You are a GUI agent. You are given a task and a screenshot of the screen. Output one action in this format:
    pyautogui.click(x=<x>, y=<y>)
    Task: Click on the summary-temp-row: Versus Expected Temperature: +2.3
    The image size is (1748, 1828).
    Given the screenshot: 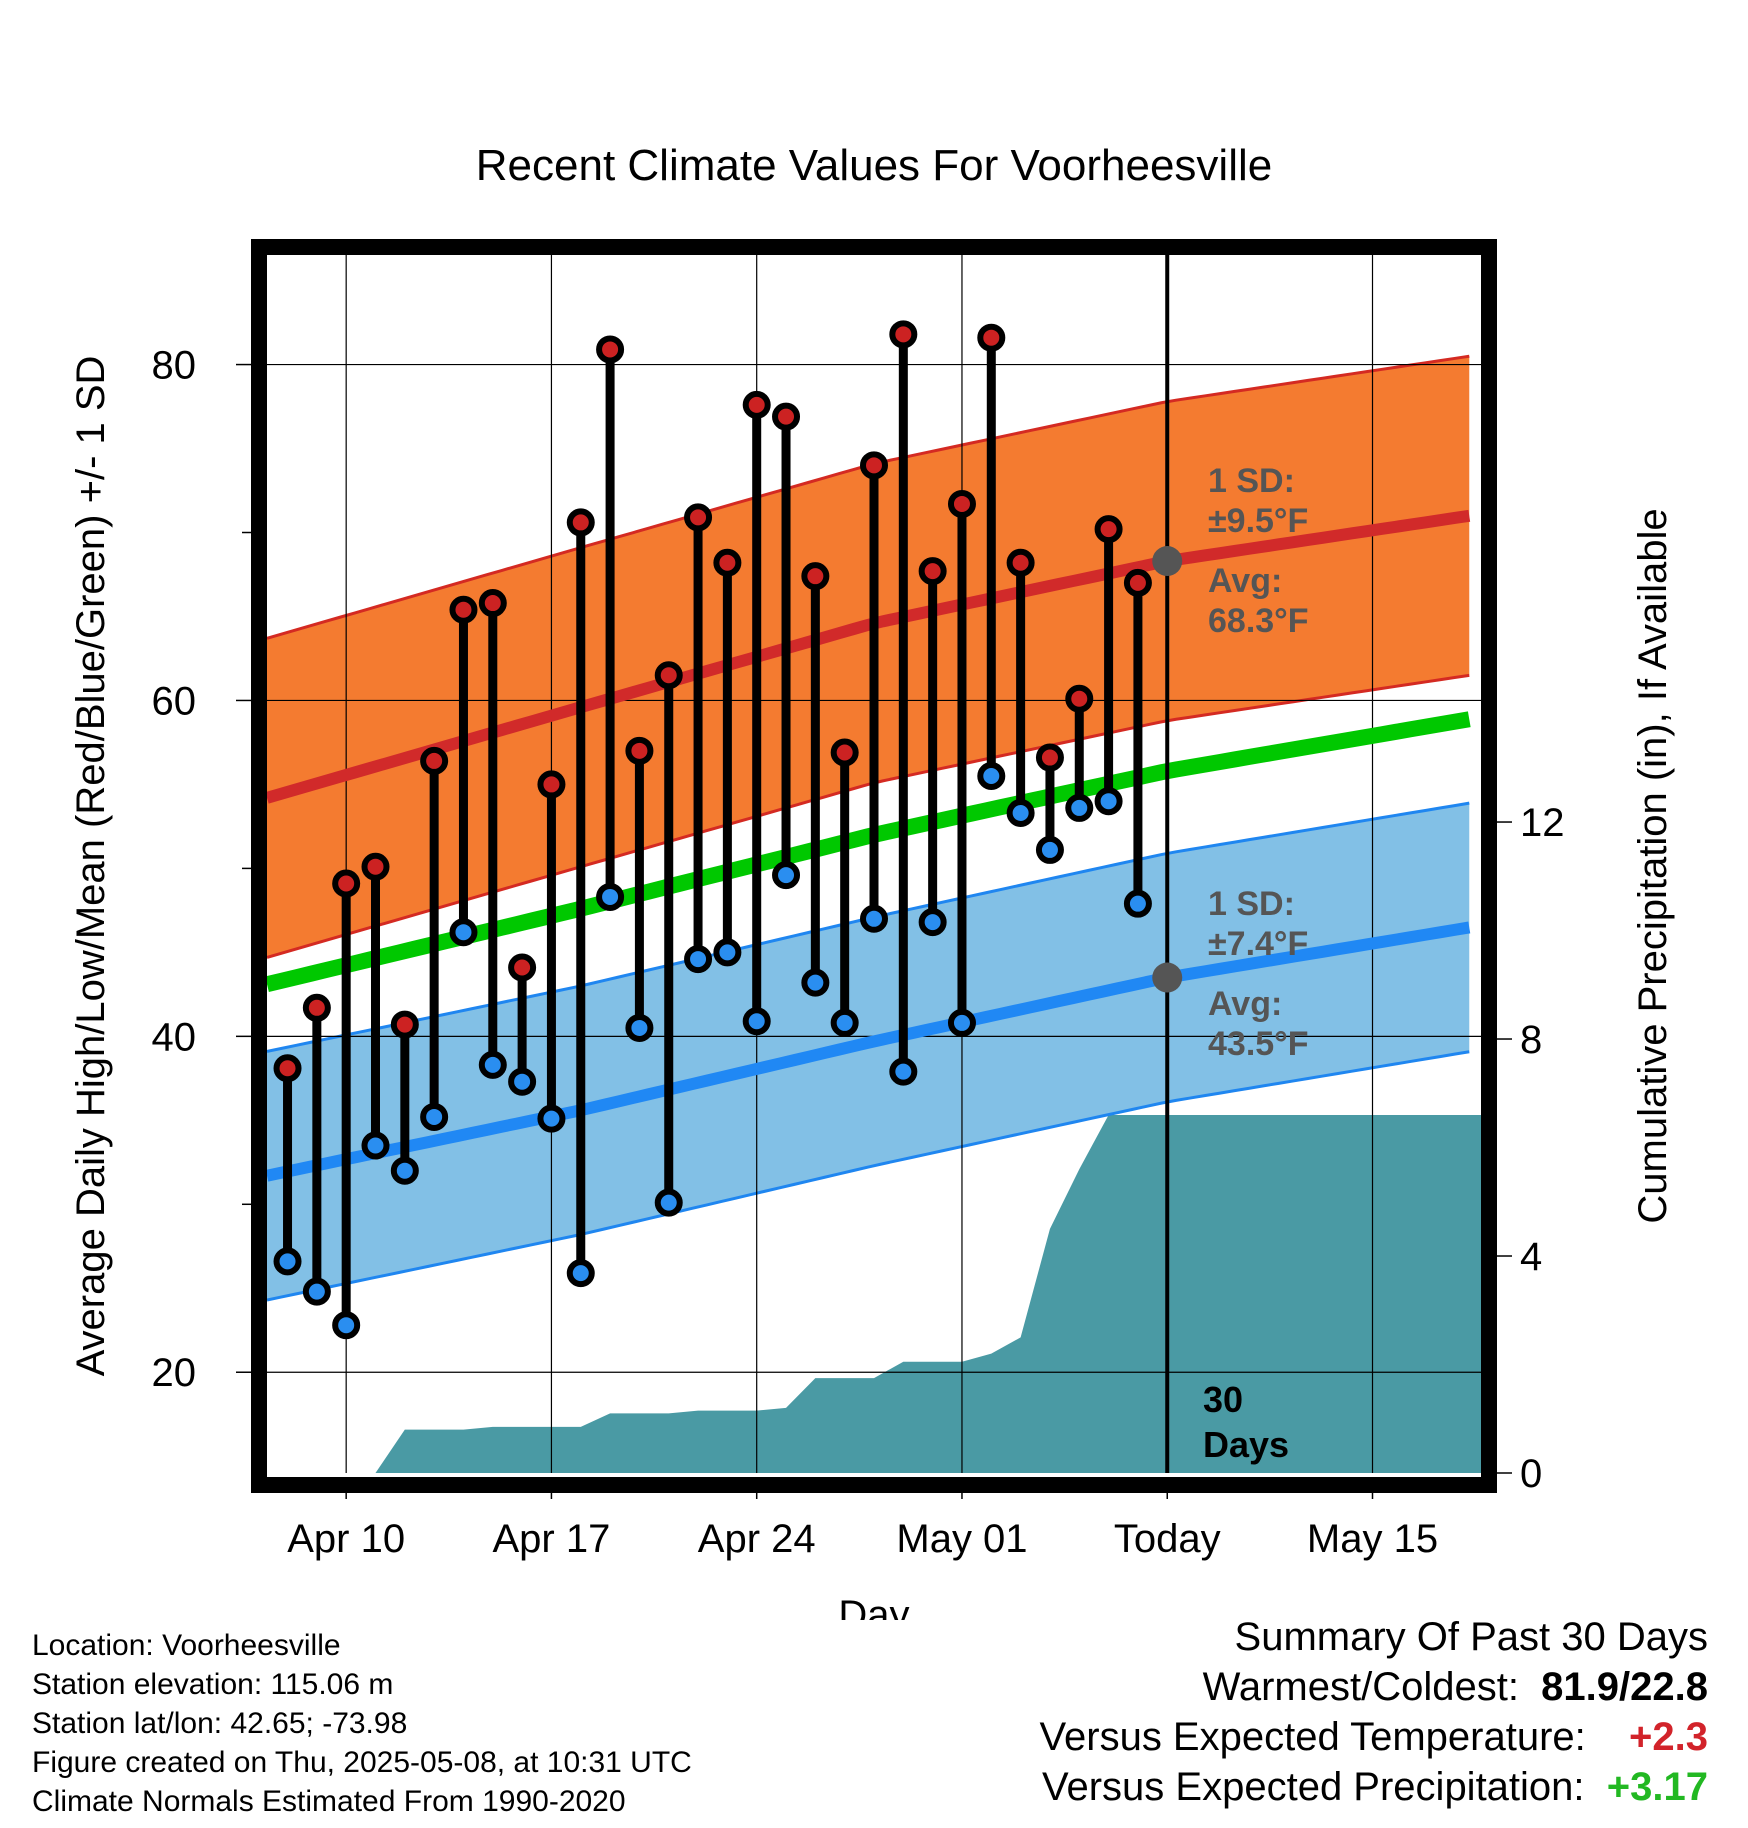 What is the action you would take?
    pyautogui.click(x=1374, y=1737)
    